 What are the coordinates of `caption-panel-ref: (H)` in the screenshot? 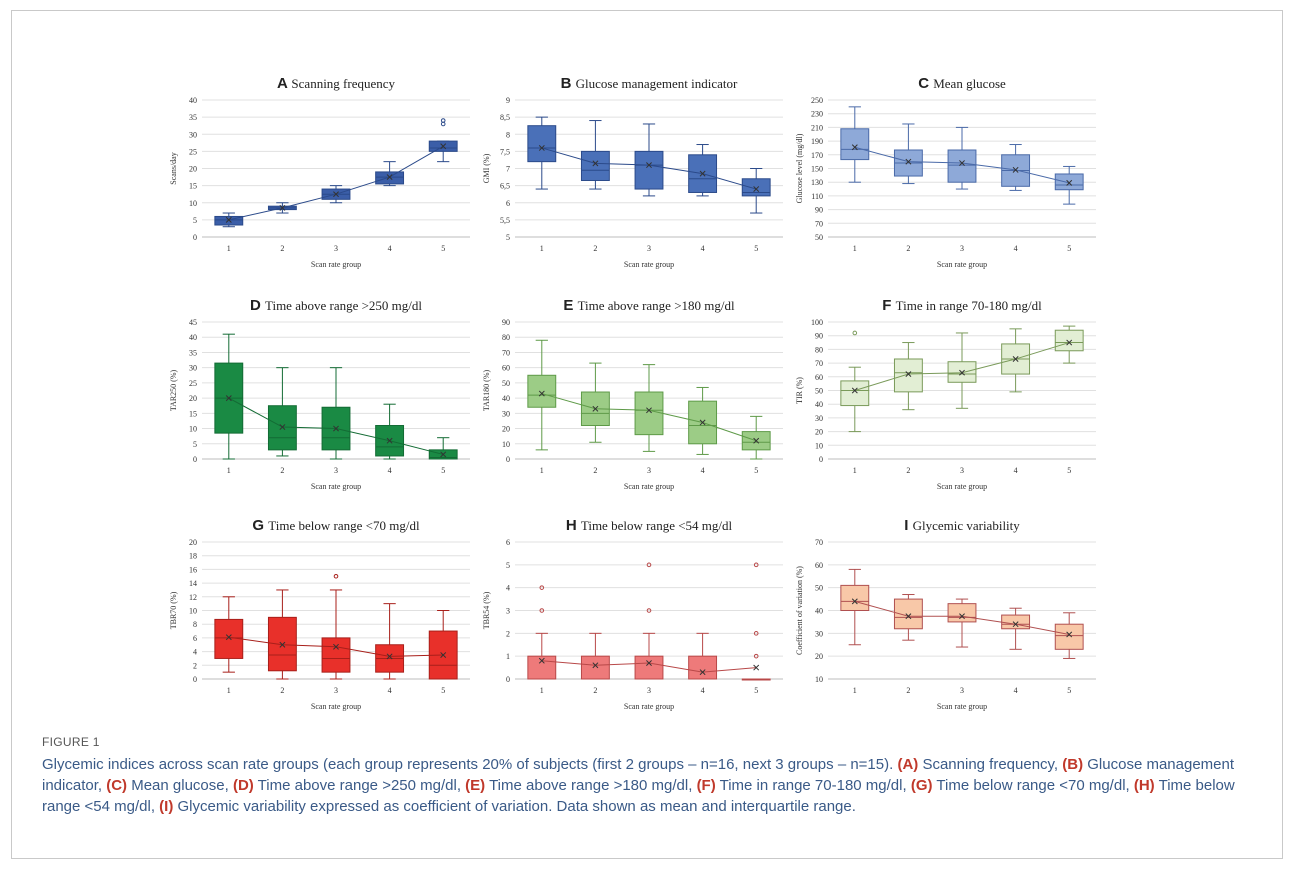 It's located at (1144, 785).